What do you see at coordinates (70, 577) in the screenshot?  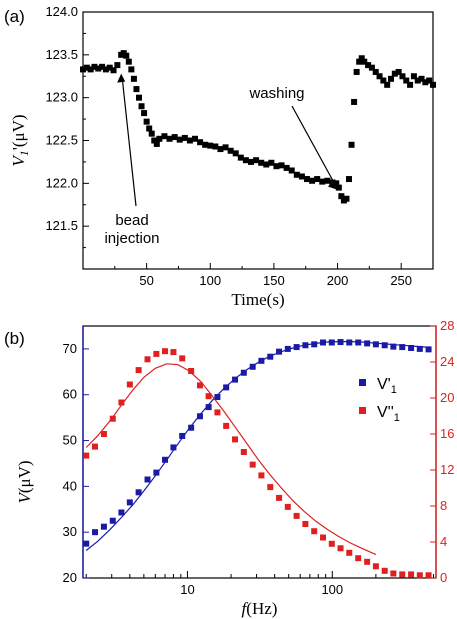 I see `panel-b-ytick-left-label: 20` at bounding box center [70, 577].